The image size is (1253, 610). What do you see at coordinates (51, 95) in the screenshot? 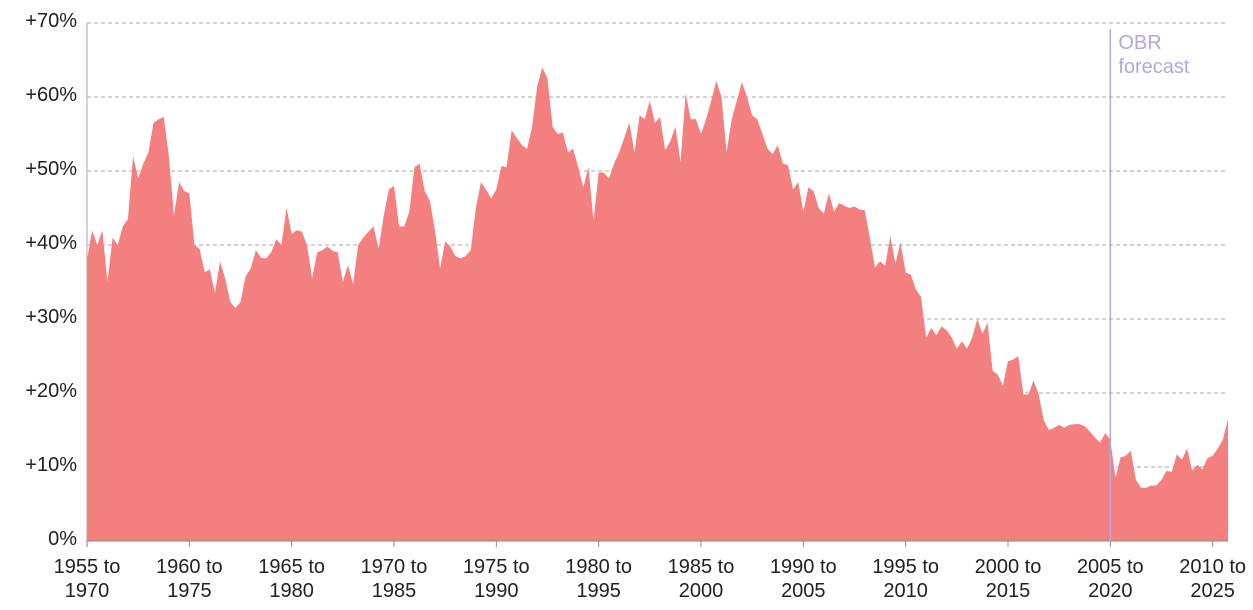
I see `y-tick-label: +60%` at bounding box center [51, 95].